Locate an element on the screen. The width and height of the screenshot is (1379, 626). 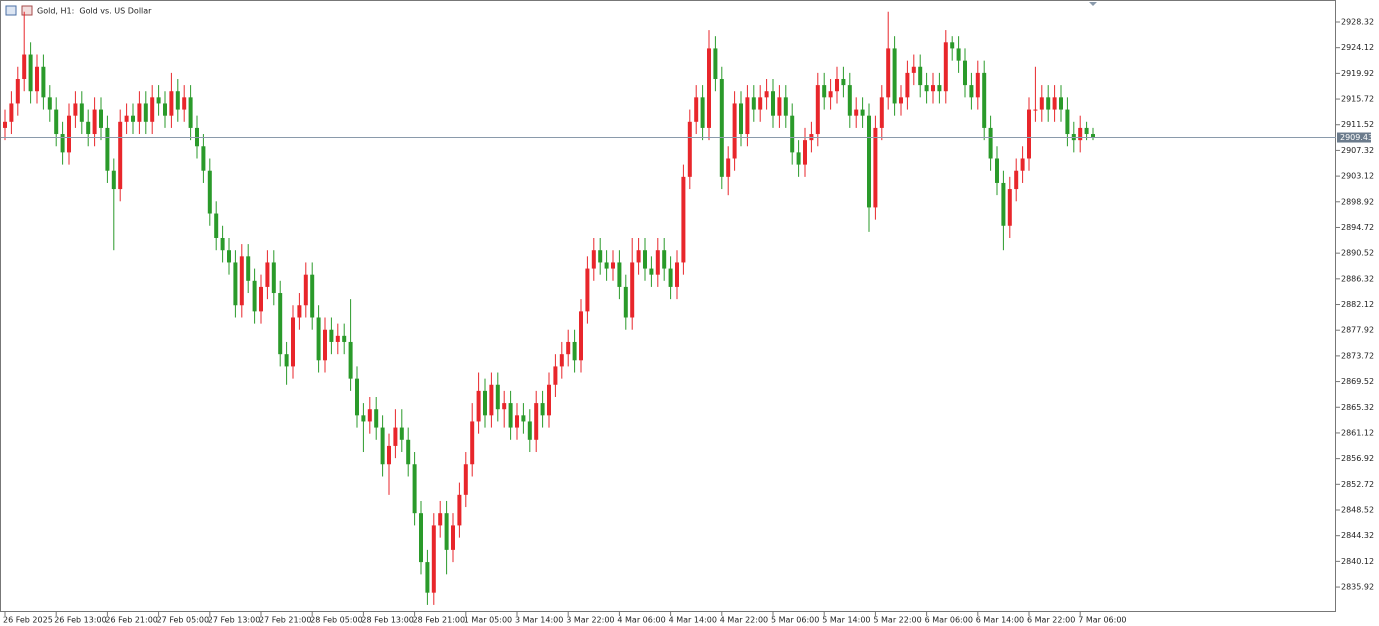
x-tick-label: 28 Feb 05:00 is located at coordinates (336, 620).